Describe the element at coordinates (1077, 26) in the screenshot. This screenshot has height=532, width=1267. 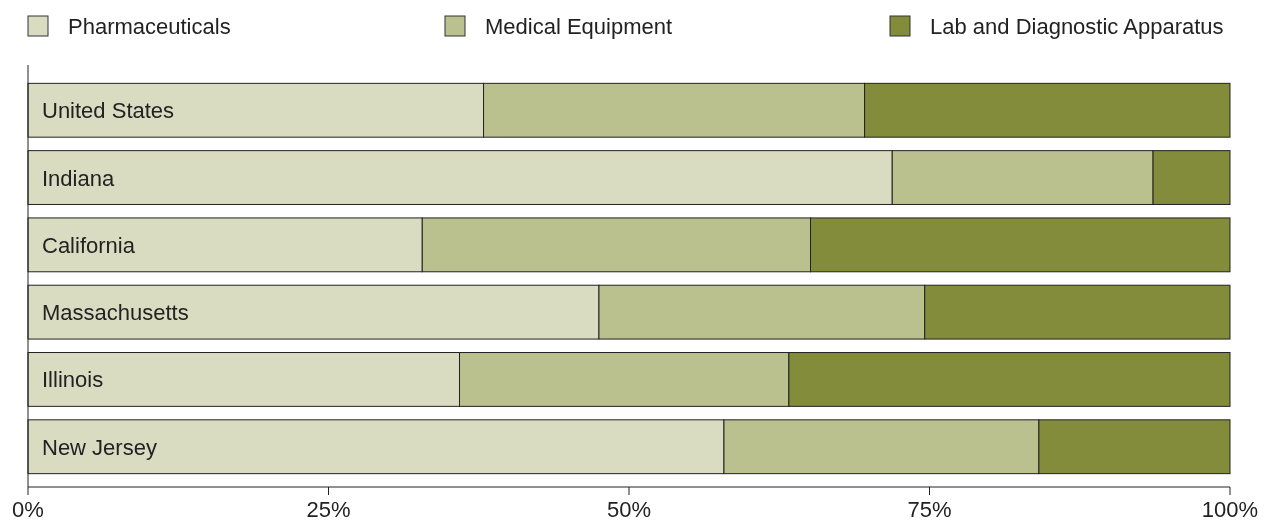
I see `legend-label: Lab and Diagnostic Apparatus` at that location.